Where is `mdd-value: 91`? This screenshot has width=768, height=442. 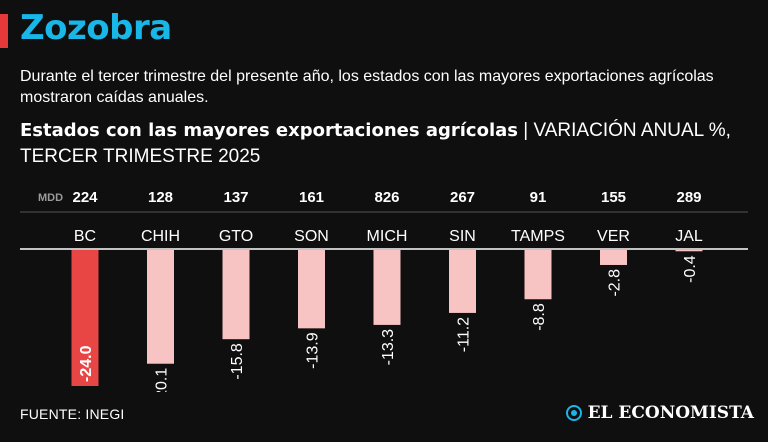 mdd-value: 91 is located at coordinates (538, 197).